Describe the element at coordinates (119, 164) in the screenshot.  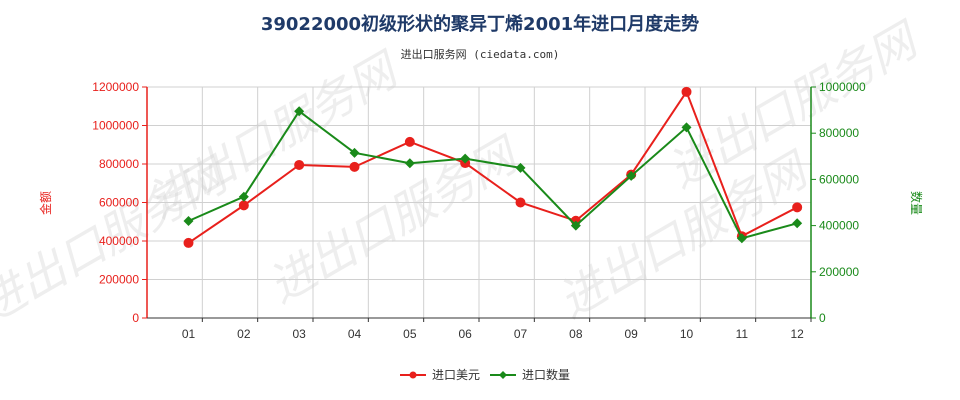
I see `y-left-tick-label: 800000` at that location.